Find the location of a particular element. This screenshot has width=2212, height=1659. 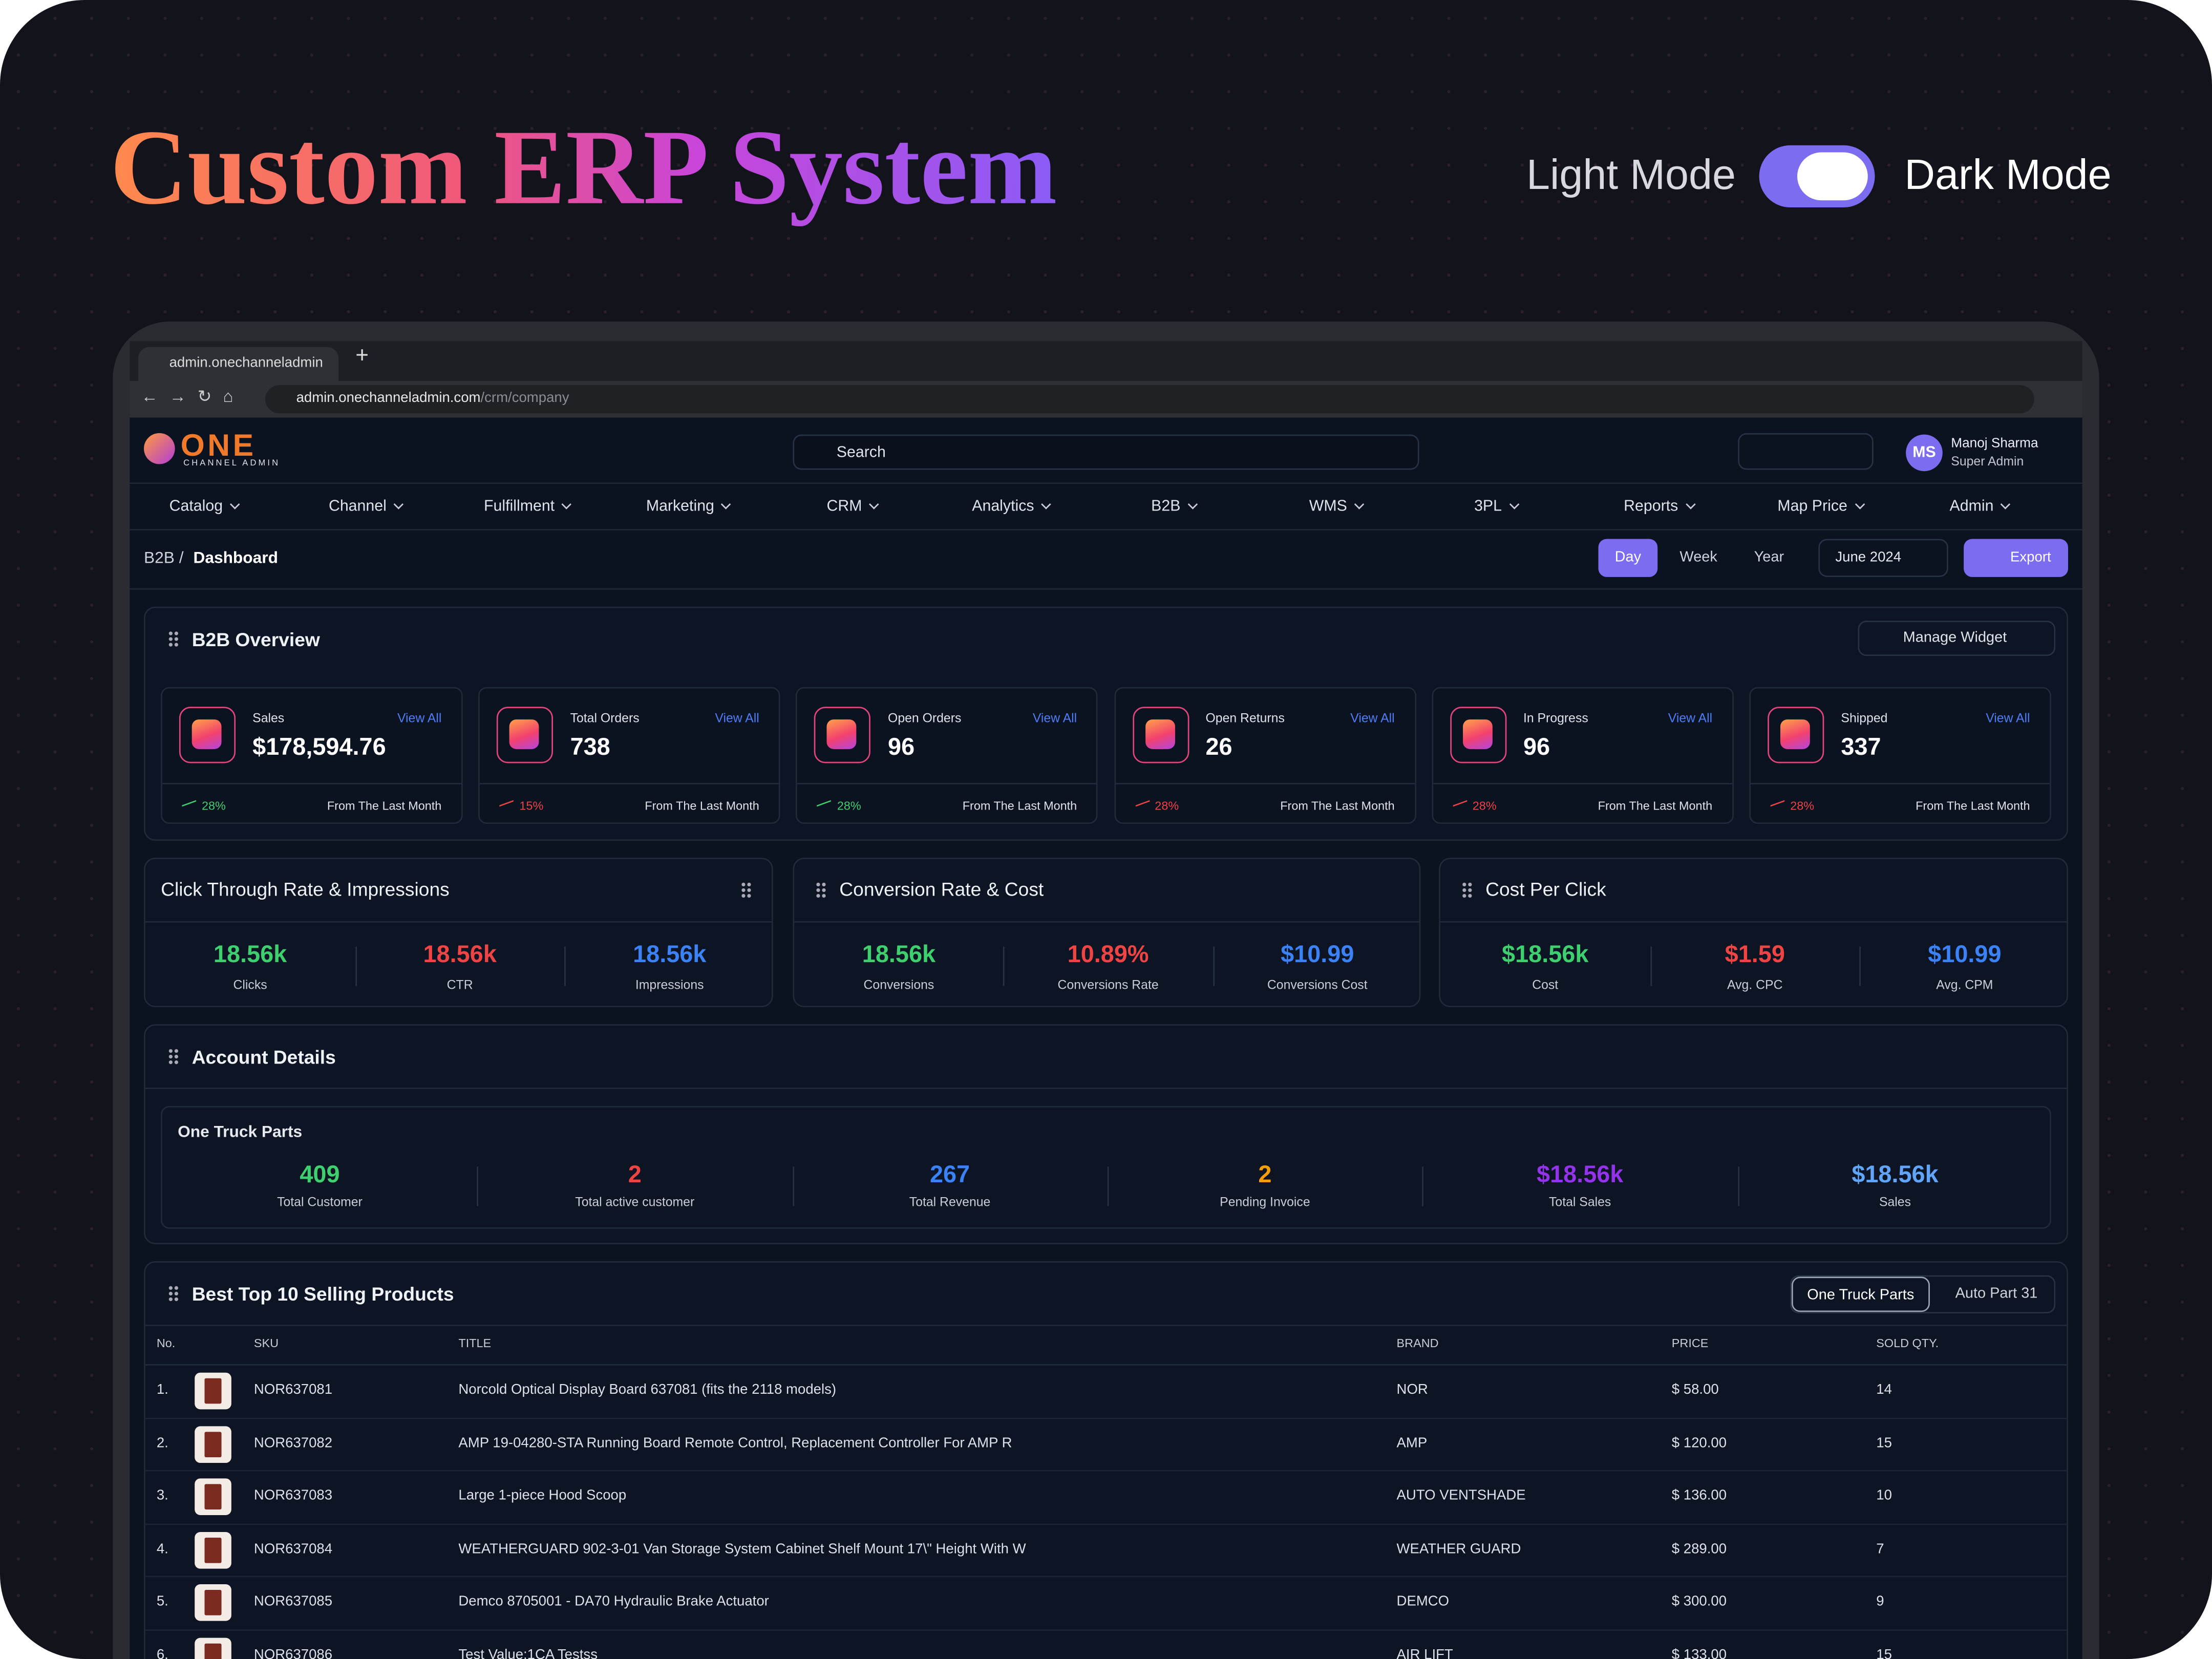

range-option: Day is located at coordinates (1628, 558).